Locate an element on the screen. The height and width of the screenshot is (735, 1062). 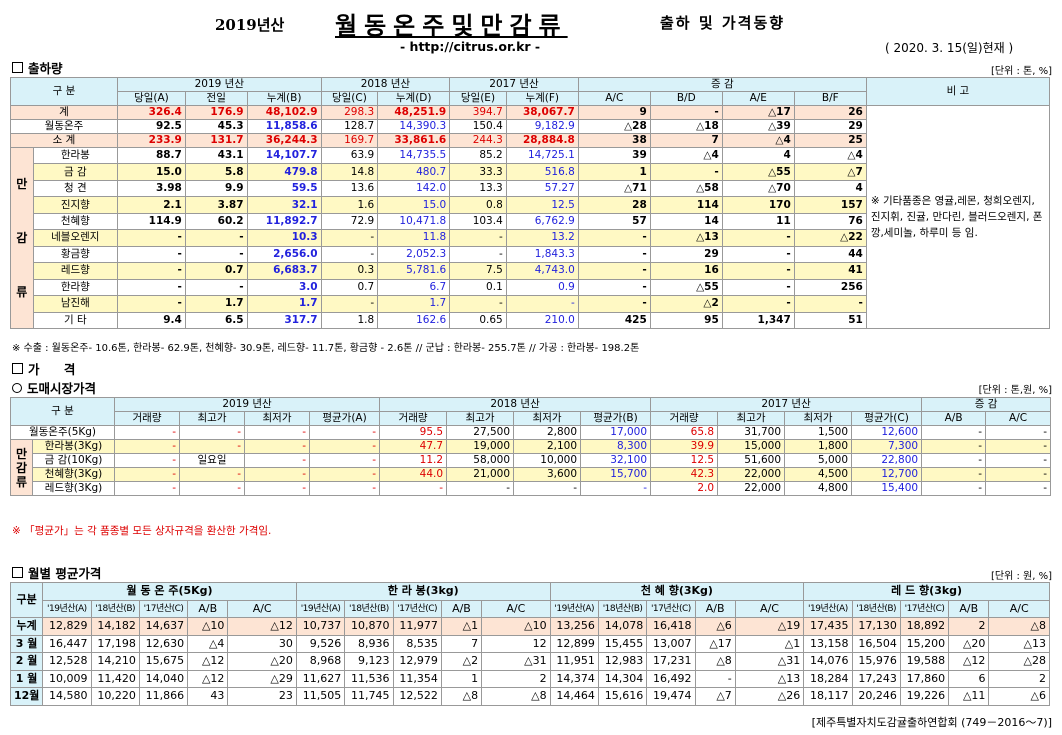
cell-value: 8,936 is located at coordinates (369, 643).